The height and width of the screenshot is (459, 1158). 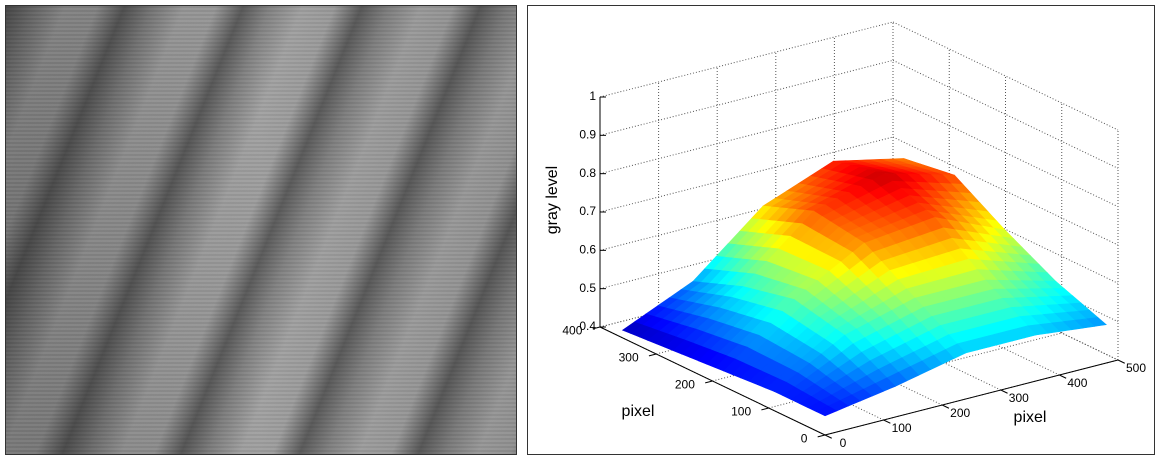 I want to click on z-tick-label: 0.9, so click(x=587, y=135).